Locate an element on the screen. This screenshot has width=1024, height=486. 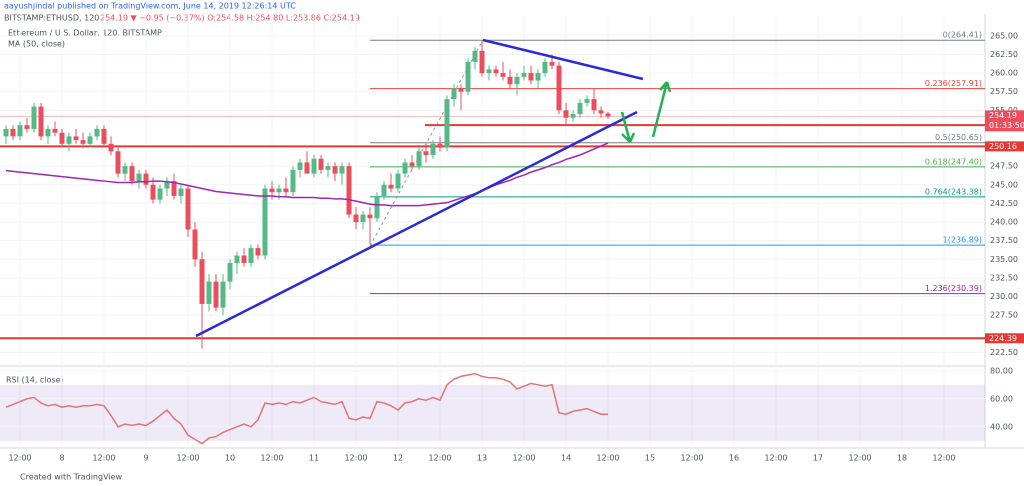
arrow-down is located at coordinates (628, 127).